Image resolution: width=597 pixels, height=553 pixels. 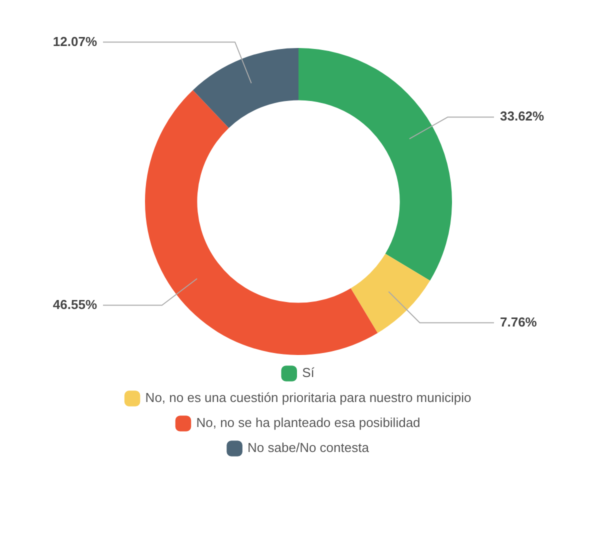 I want to click on data-label: 46.55%, so click(x=75, y=304).